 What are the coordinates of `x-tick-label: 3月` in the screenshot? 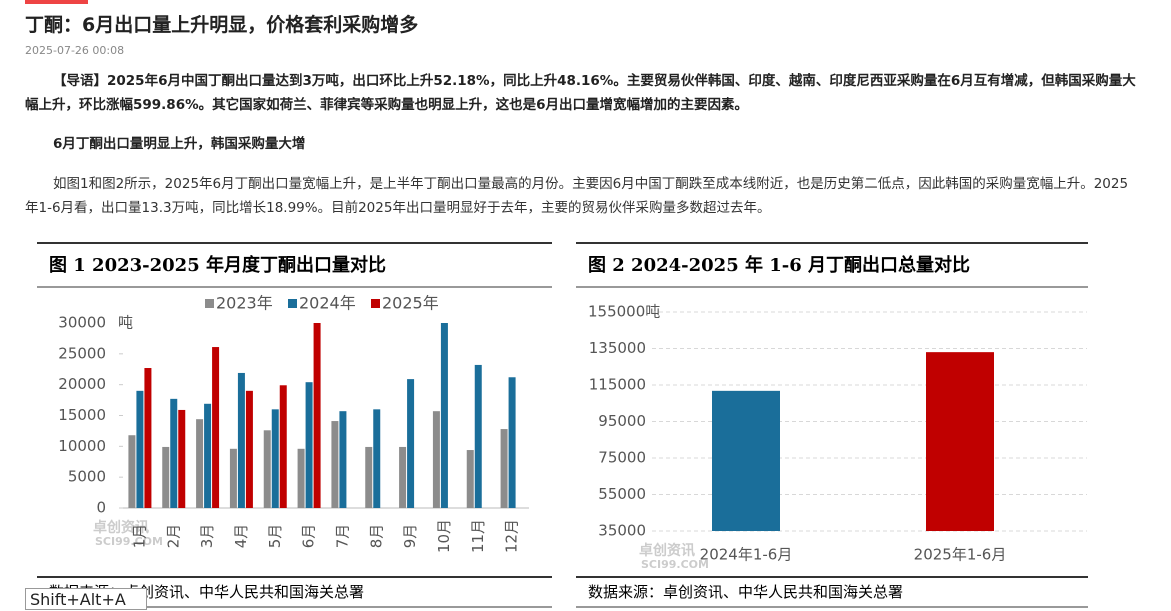 It's located at (207, 536).